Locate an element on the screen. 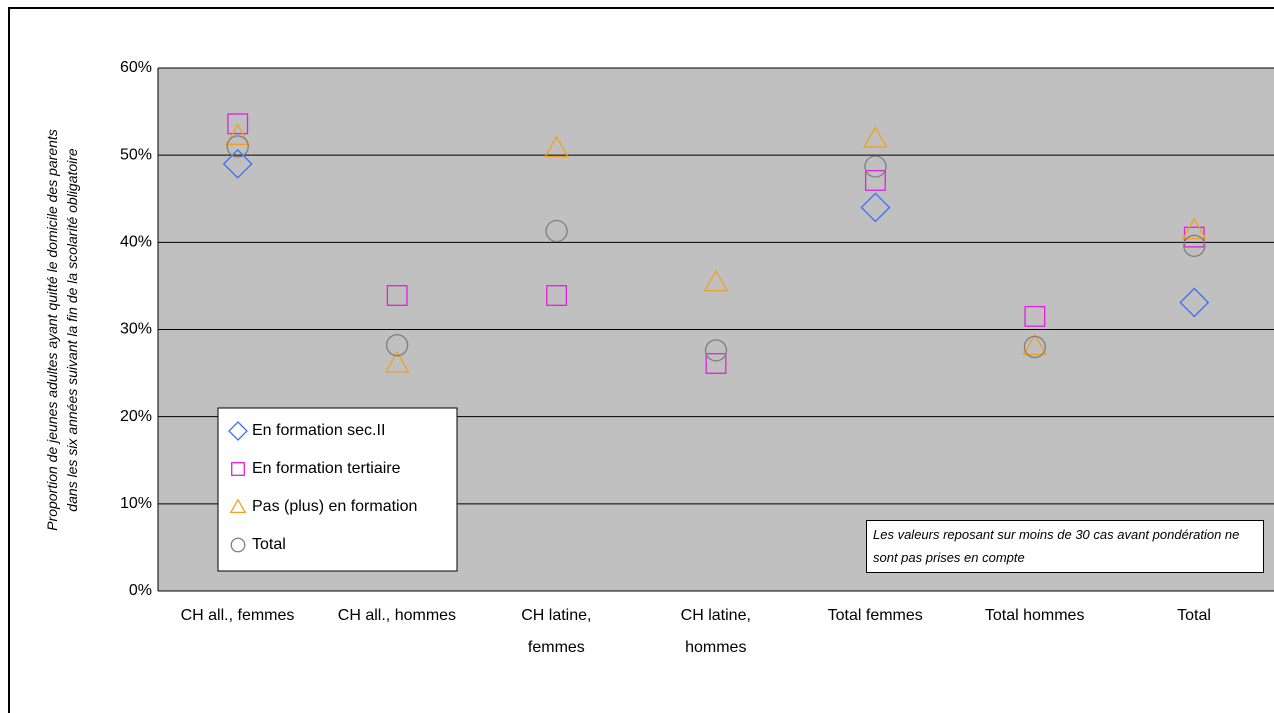 The image size is (1274, 713). legend-label: En formation sec.II is located at coordinates (318, 430).